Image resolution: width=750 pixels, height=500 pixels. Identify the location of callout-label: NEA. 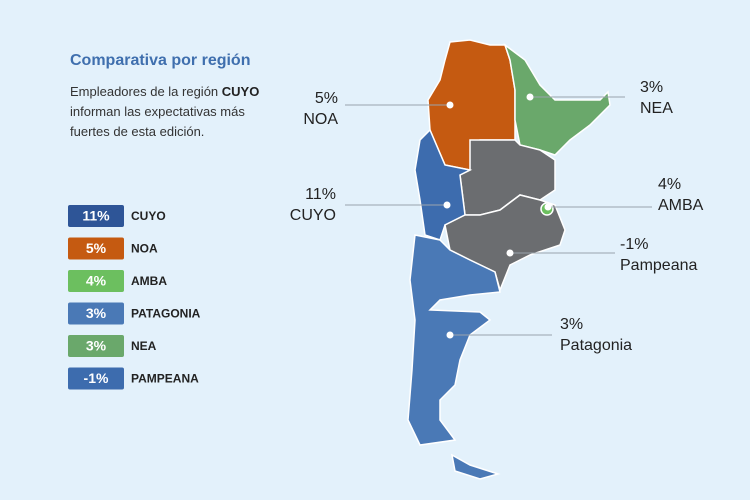
(656, 108).